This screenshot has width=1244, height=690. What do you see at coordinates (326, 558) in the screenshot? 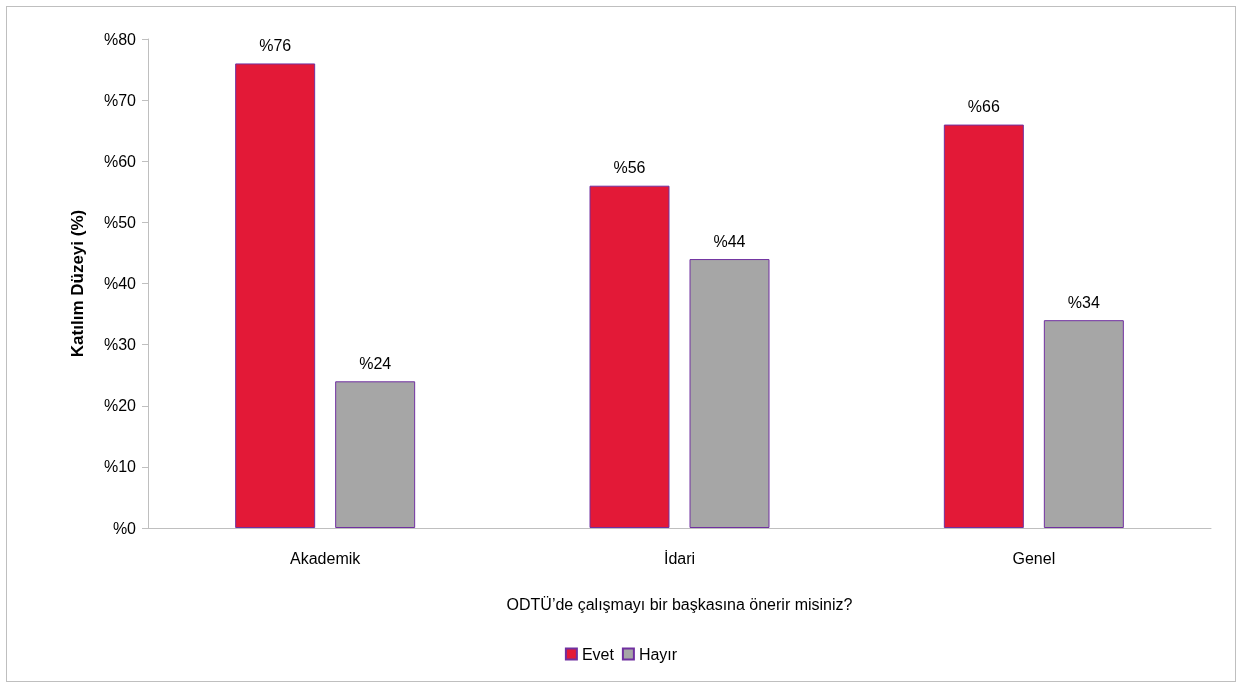
I see `x-tick-label: Akademik` at bounding box center [326, 558].